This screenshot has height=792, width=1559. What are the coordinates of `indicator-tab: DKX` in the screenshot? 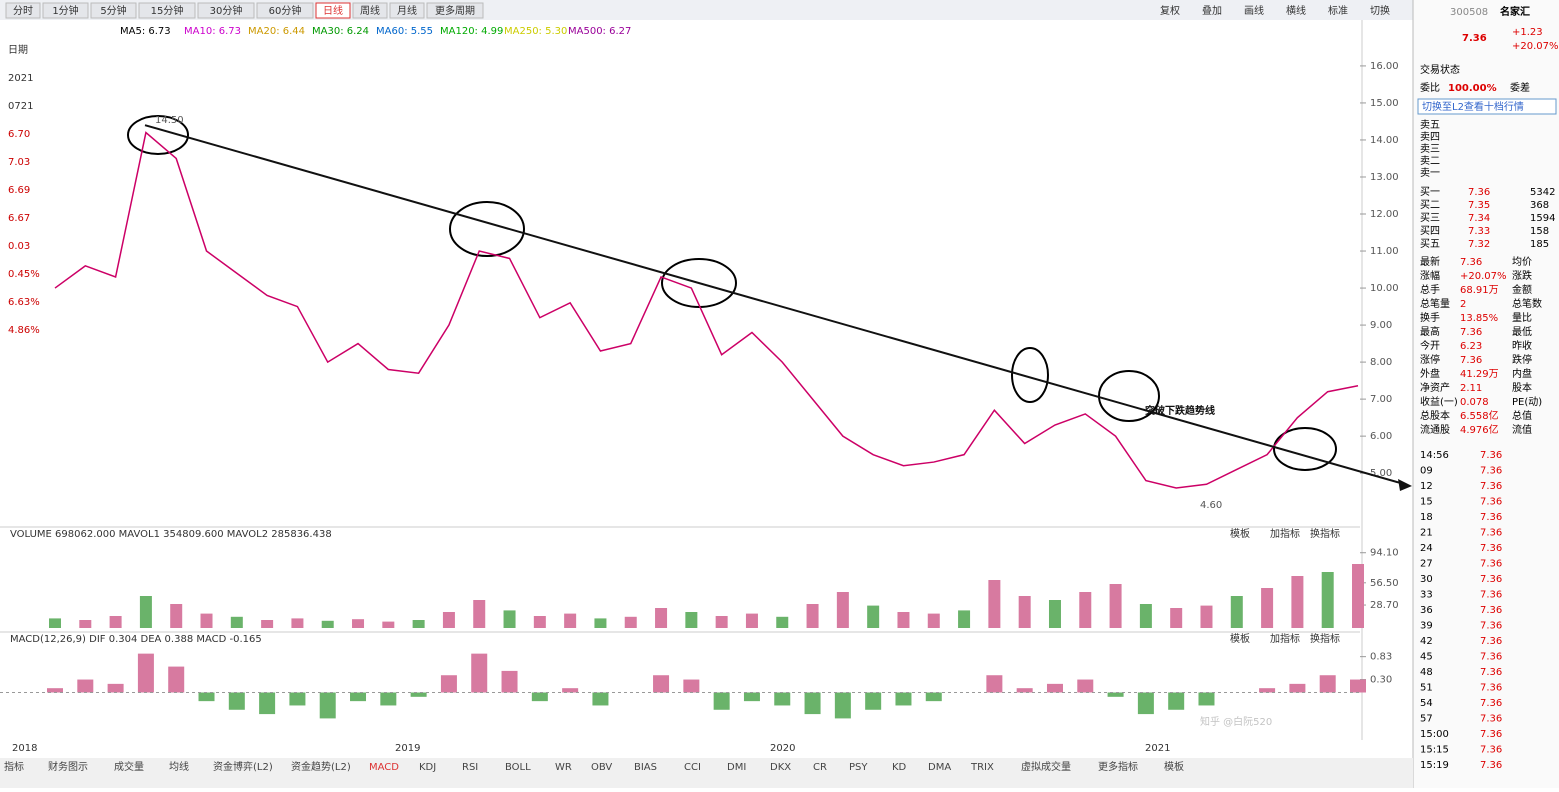 It's located at (780, 767).